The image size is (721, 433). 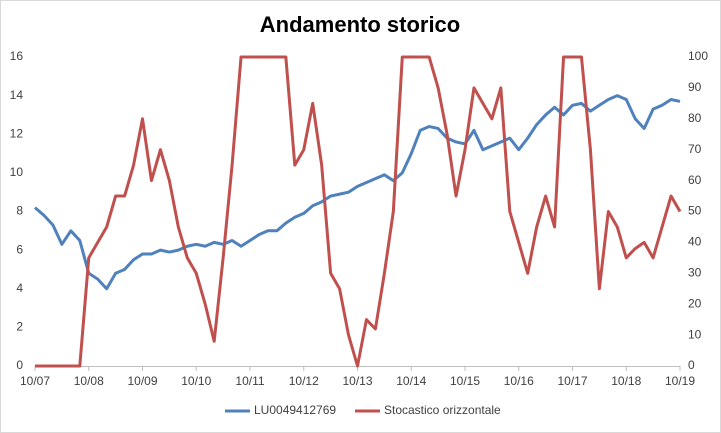 What do you see at coordinates (695, 118) in the screenshot?
I see `y2-tick-label: 80` at bounding box center [695, 118].